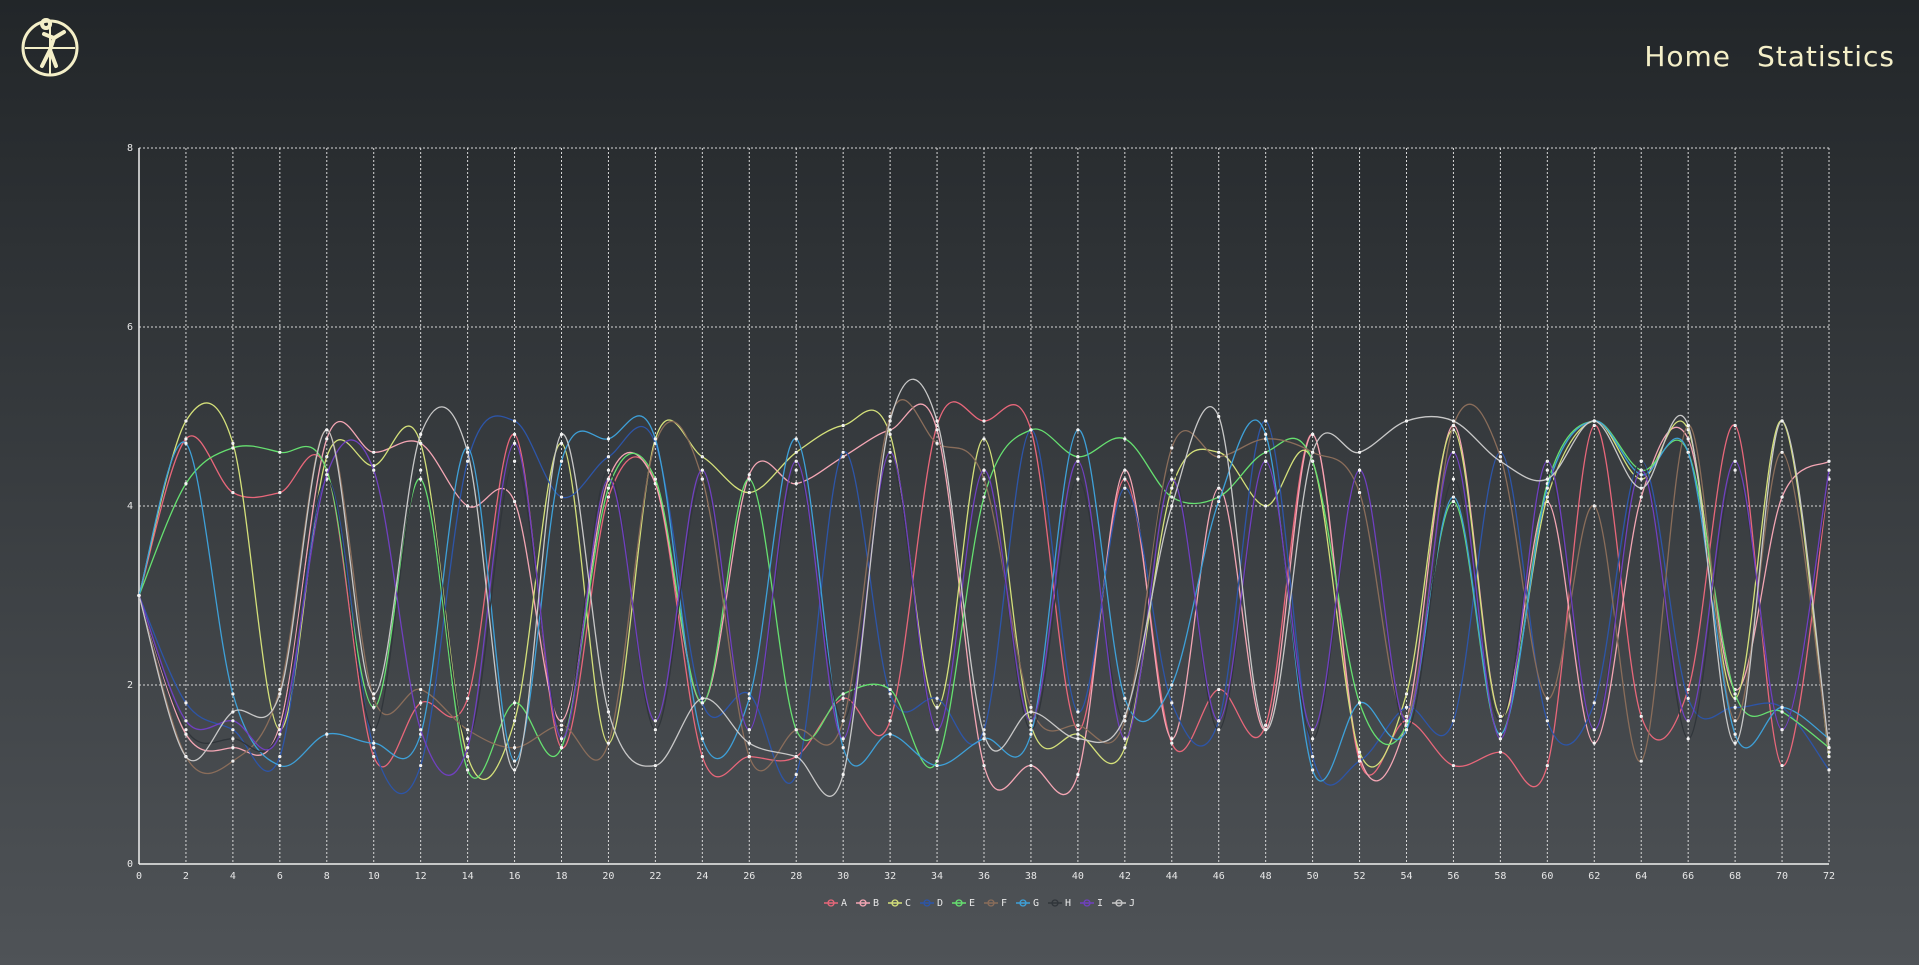 The width and height of the screenshot is (1919, 965). Describe the element at coordinates (139, 876) in the screenshot. I see `x-tick-label: 0` at that location.